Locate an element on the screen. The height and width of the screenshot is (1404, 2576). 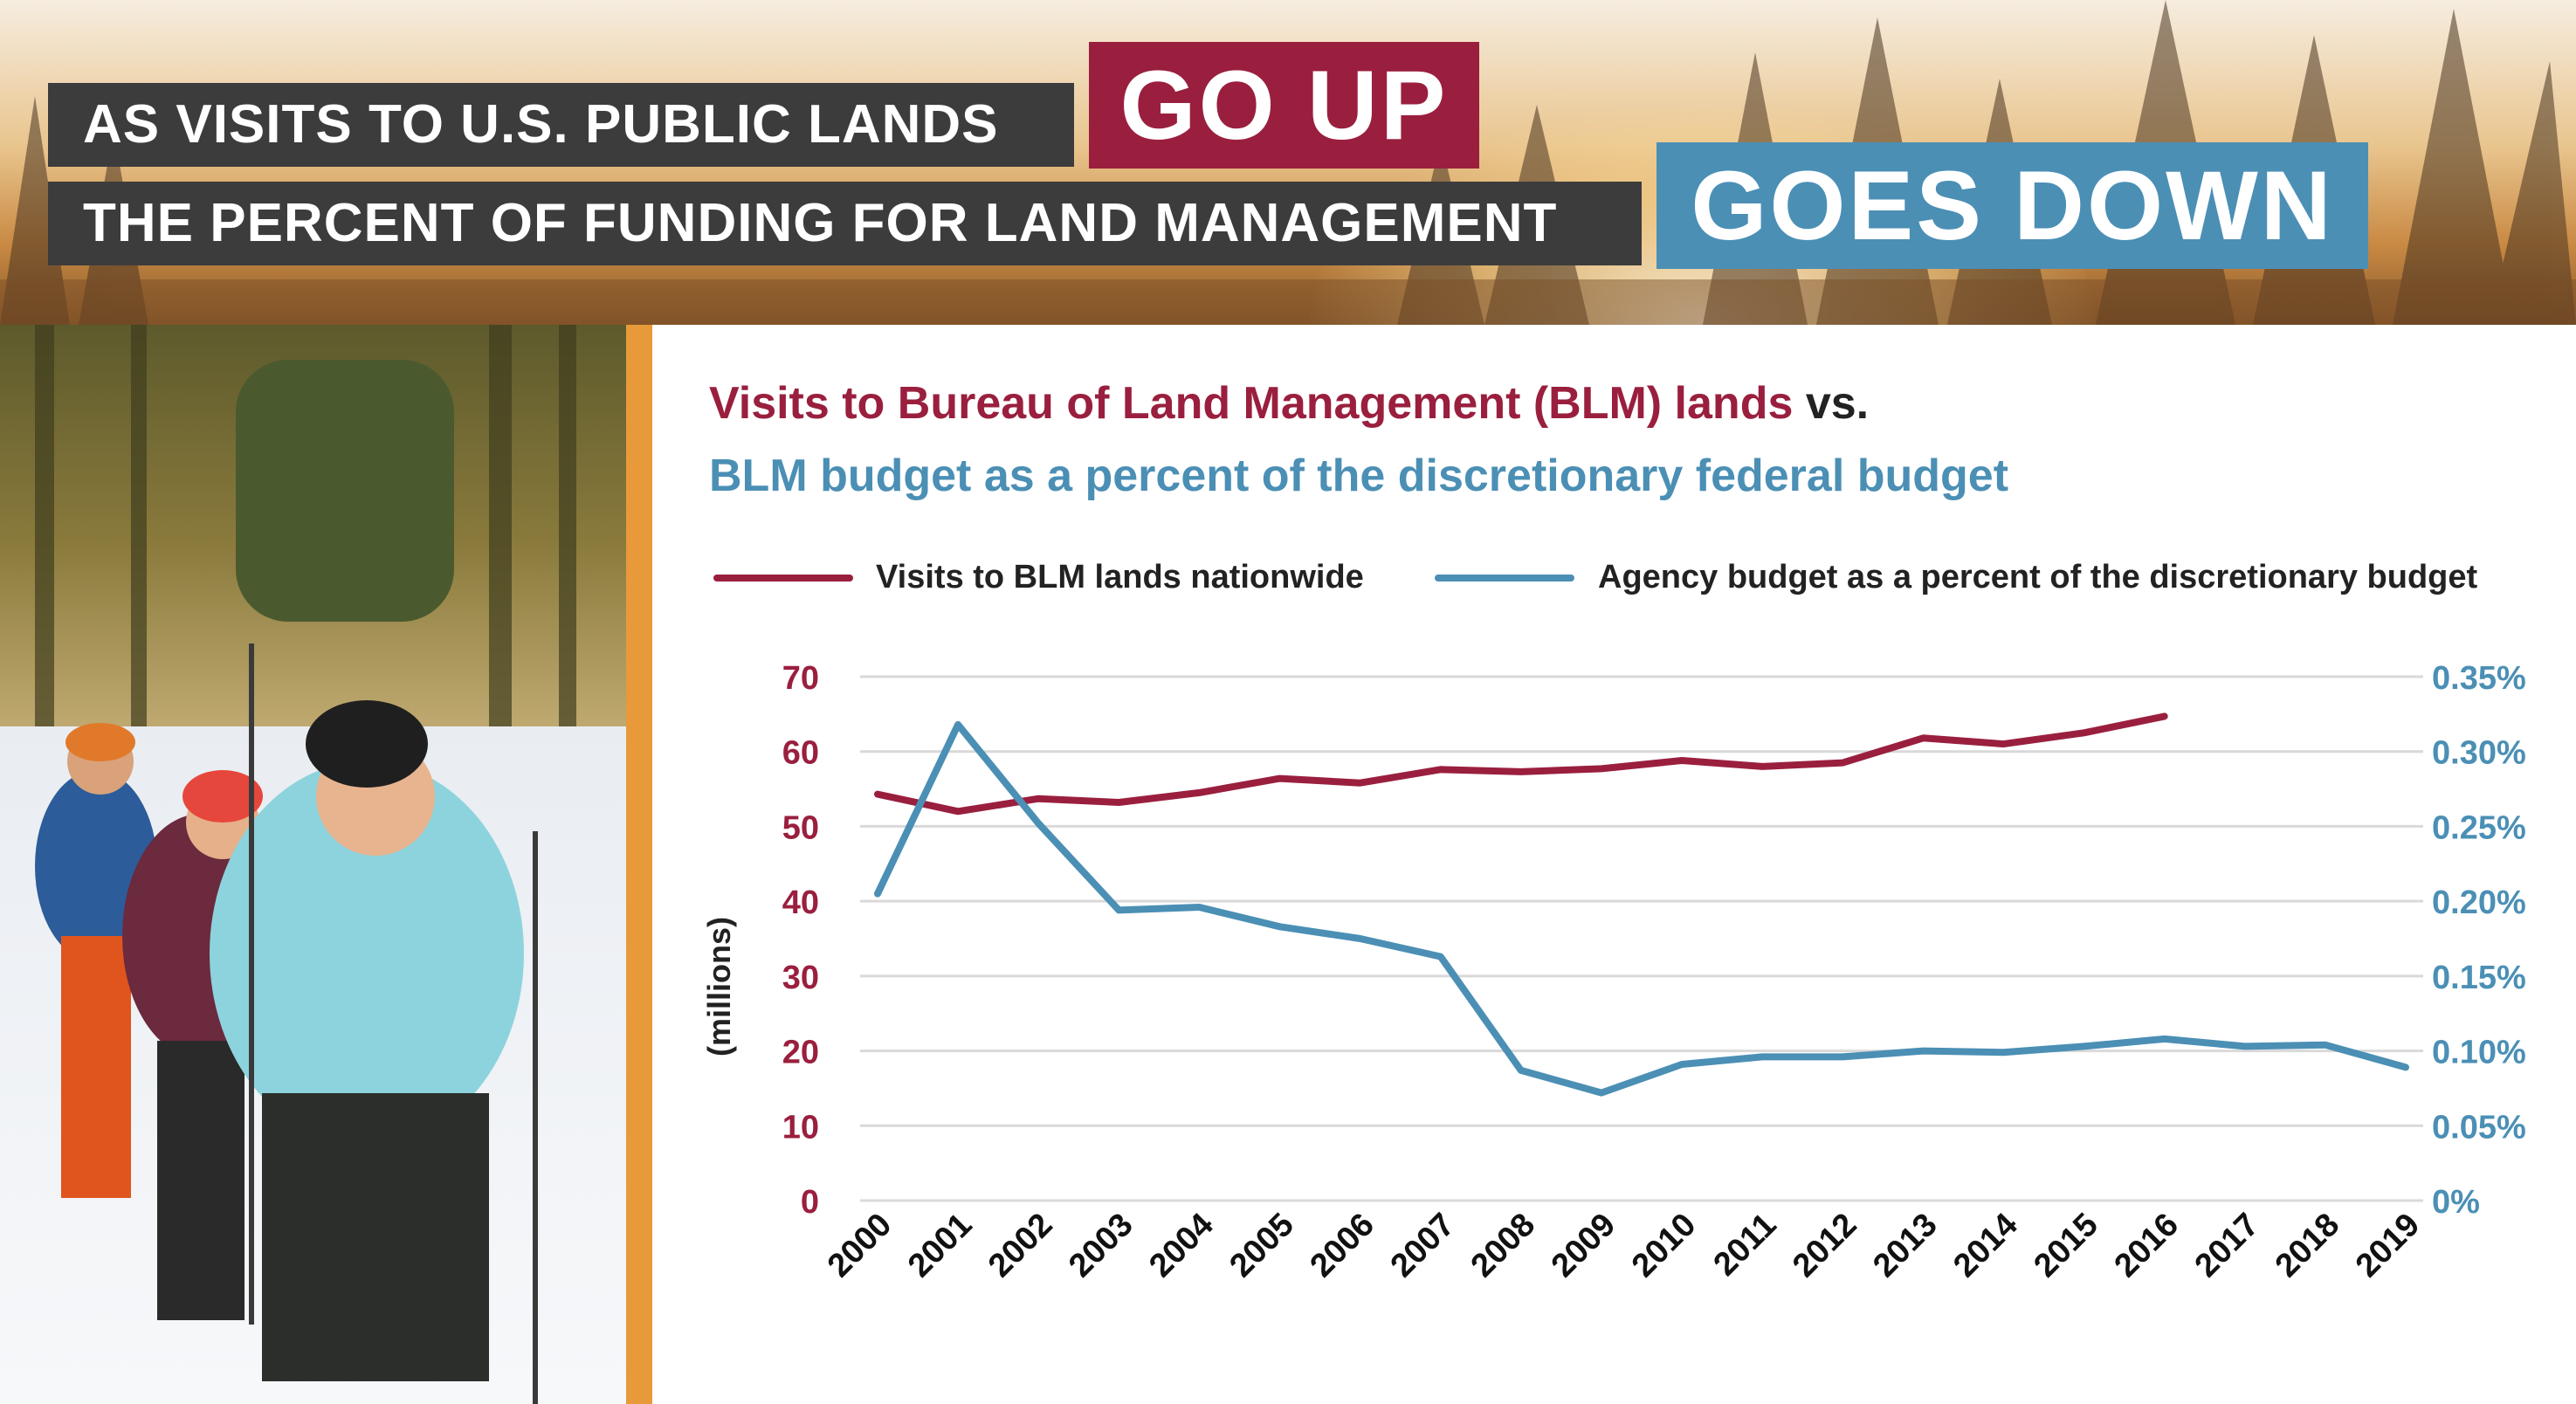
x-tick-label: 2010 is located at coordinates (1664, 1245).